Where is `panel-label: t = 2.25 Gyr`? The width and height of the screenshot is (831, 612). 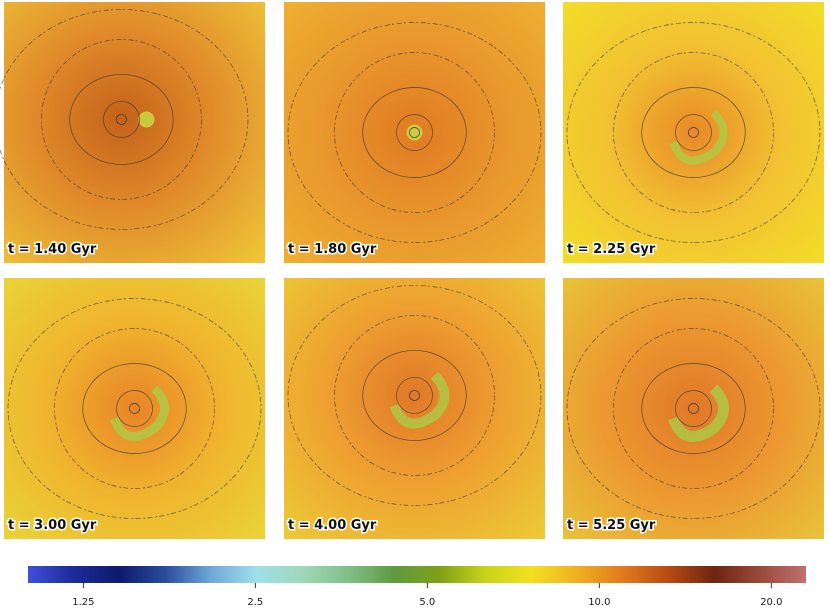
panel-label: t = 2.25 Gyr is located at coordinates (611, 249).